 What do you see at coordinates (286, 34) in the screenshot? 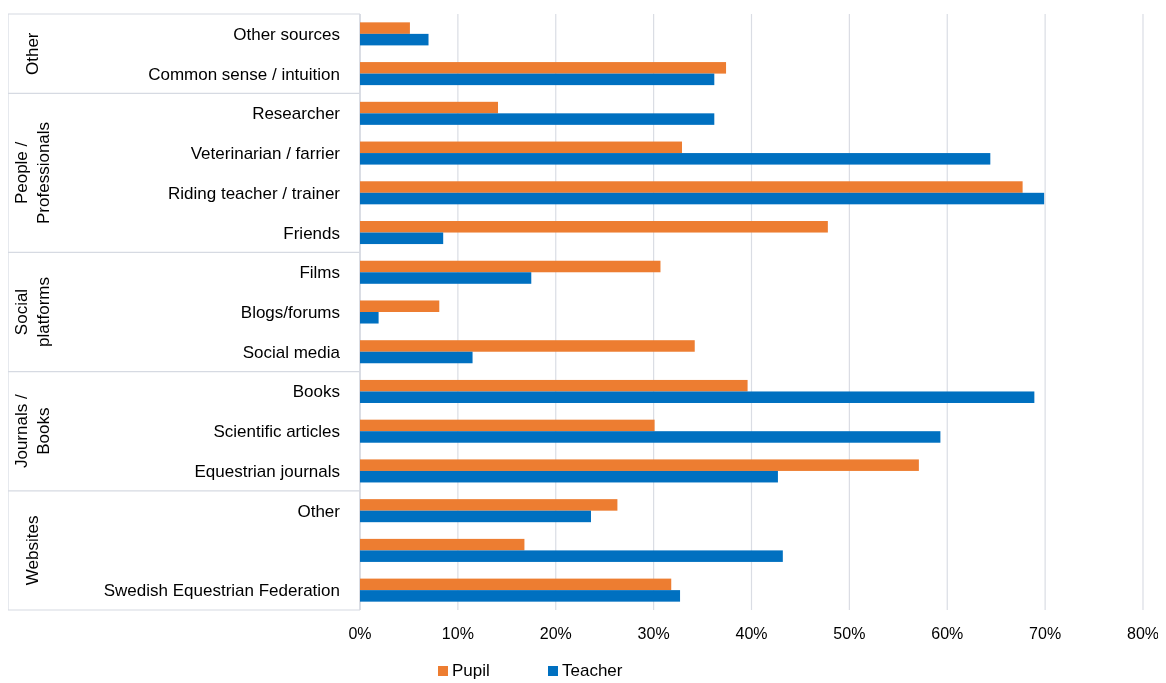
I see `y-tick-label: Other sources` at bounding box center [286, 34].